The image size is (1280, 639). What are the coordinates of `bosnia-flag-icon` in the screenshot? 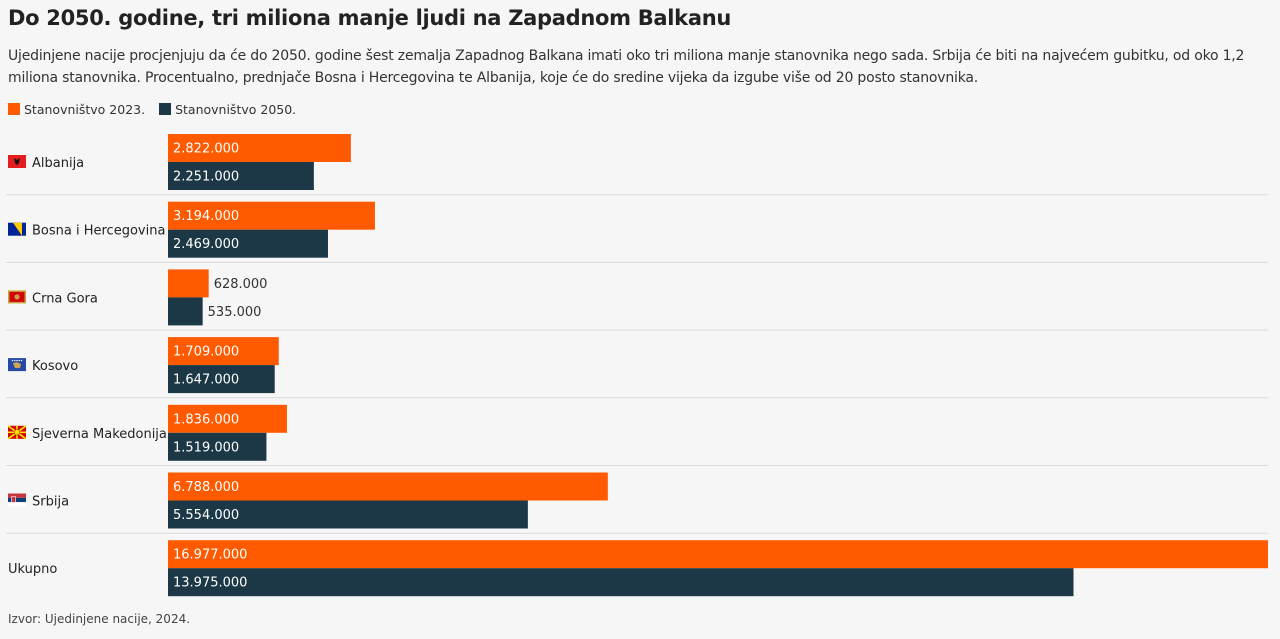 It's located at (17, 229).